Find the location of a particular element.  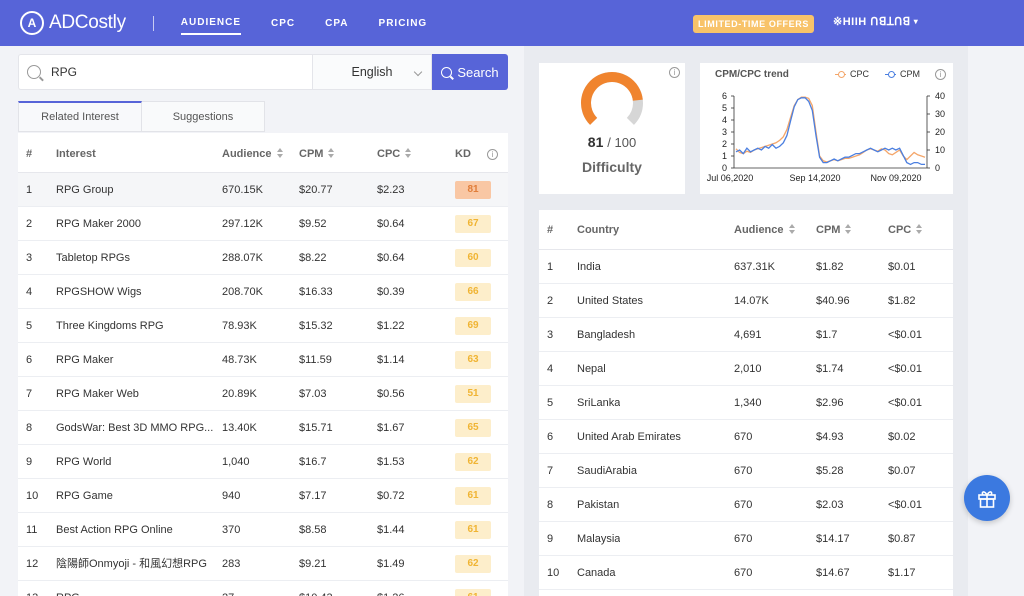

row-cpm: $1.7 is located at coordinates (827, 335).